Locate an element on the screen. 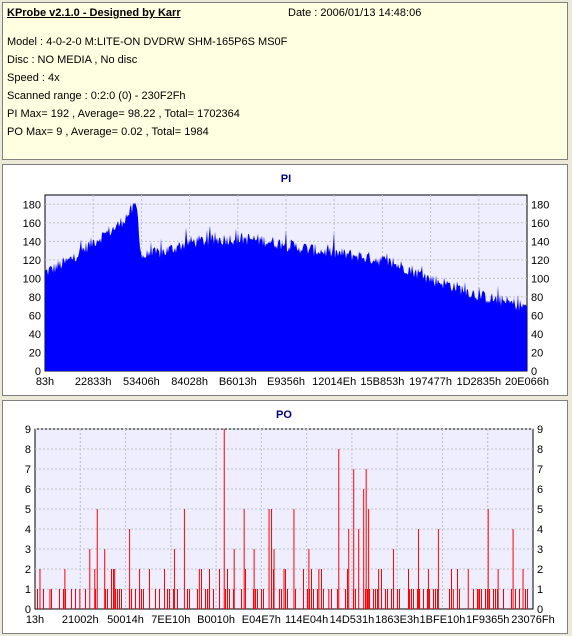  pi-x-tick-label: 20E066h is located at coordinates (527, 382).